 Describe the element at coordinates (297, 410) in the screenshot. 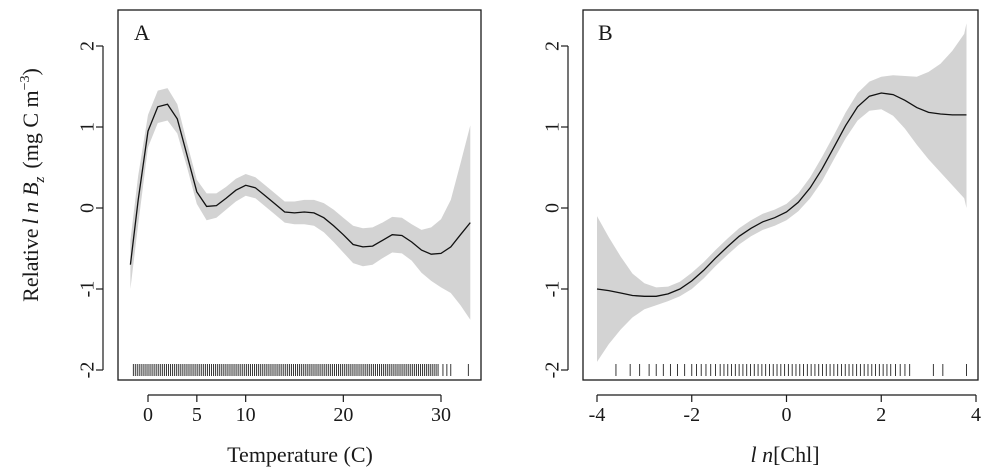

I see `x-axis: 0 5 10 20 30` at that location.